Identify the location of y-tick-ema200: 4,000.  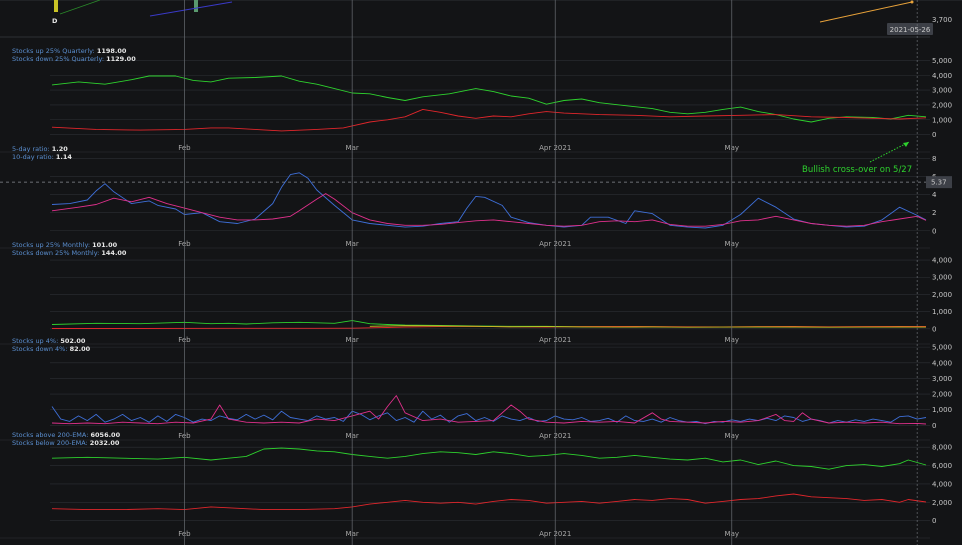
(942, 484).